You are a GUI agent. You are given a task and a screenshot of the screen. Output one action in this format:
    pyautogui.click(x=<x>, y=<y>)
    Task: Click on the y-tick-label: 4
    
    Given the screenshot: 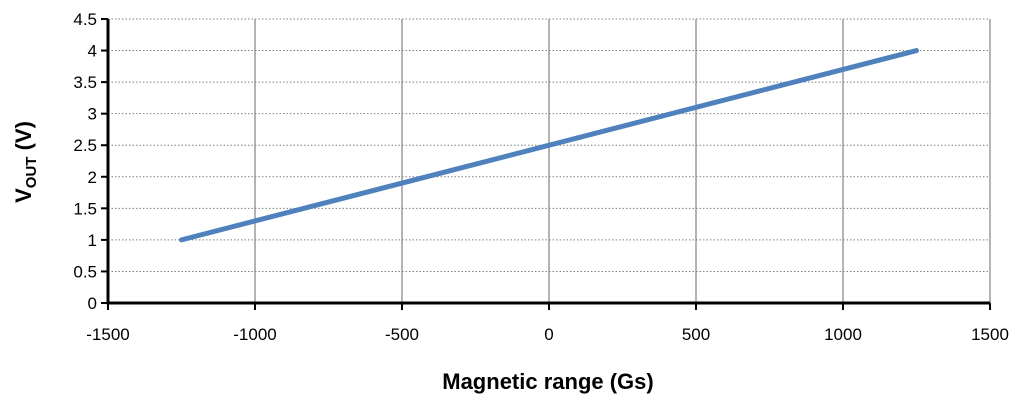 What is the action you would take?
    pyautogui.click(x=92, y=51)
    